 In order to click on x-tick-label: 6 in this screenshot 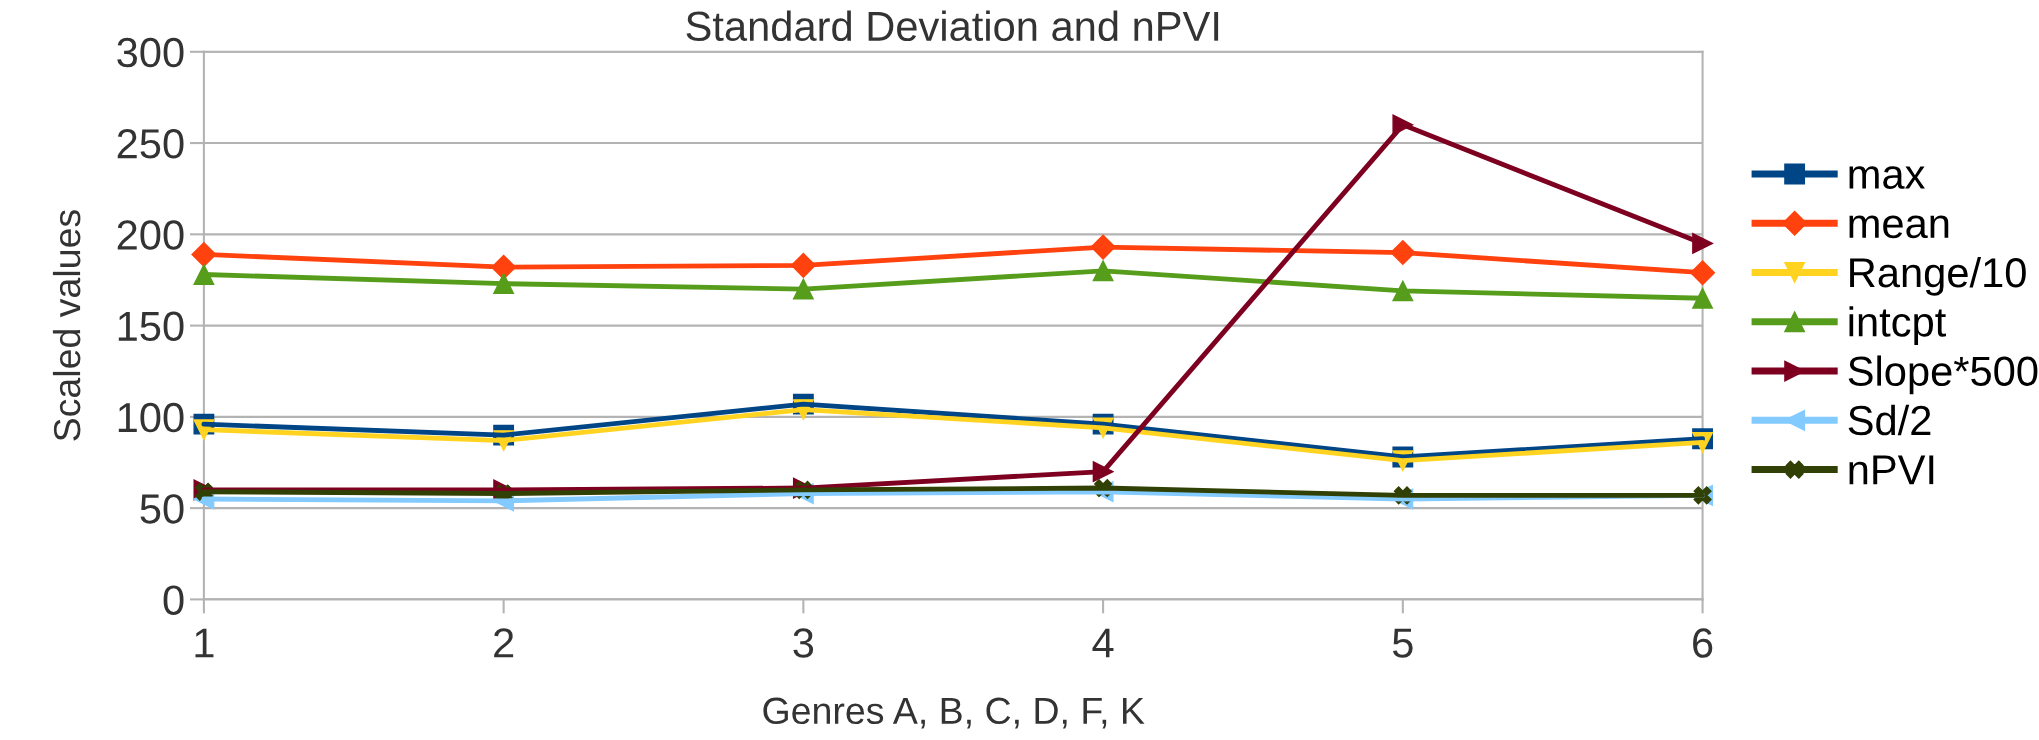, I will do `click(1703, 643)`.